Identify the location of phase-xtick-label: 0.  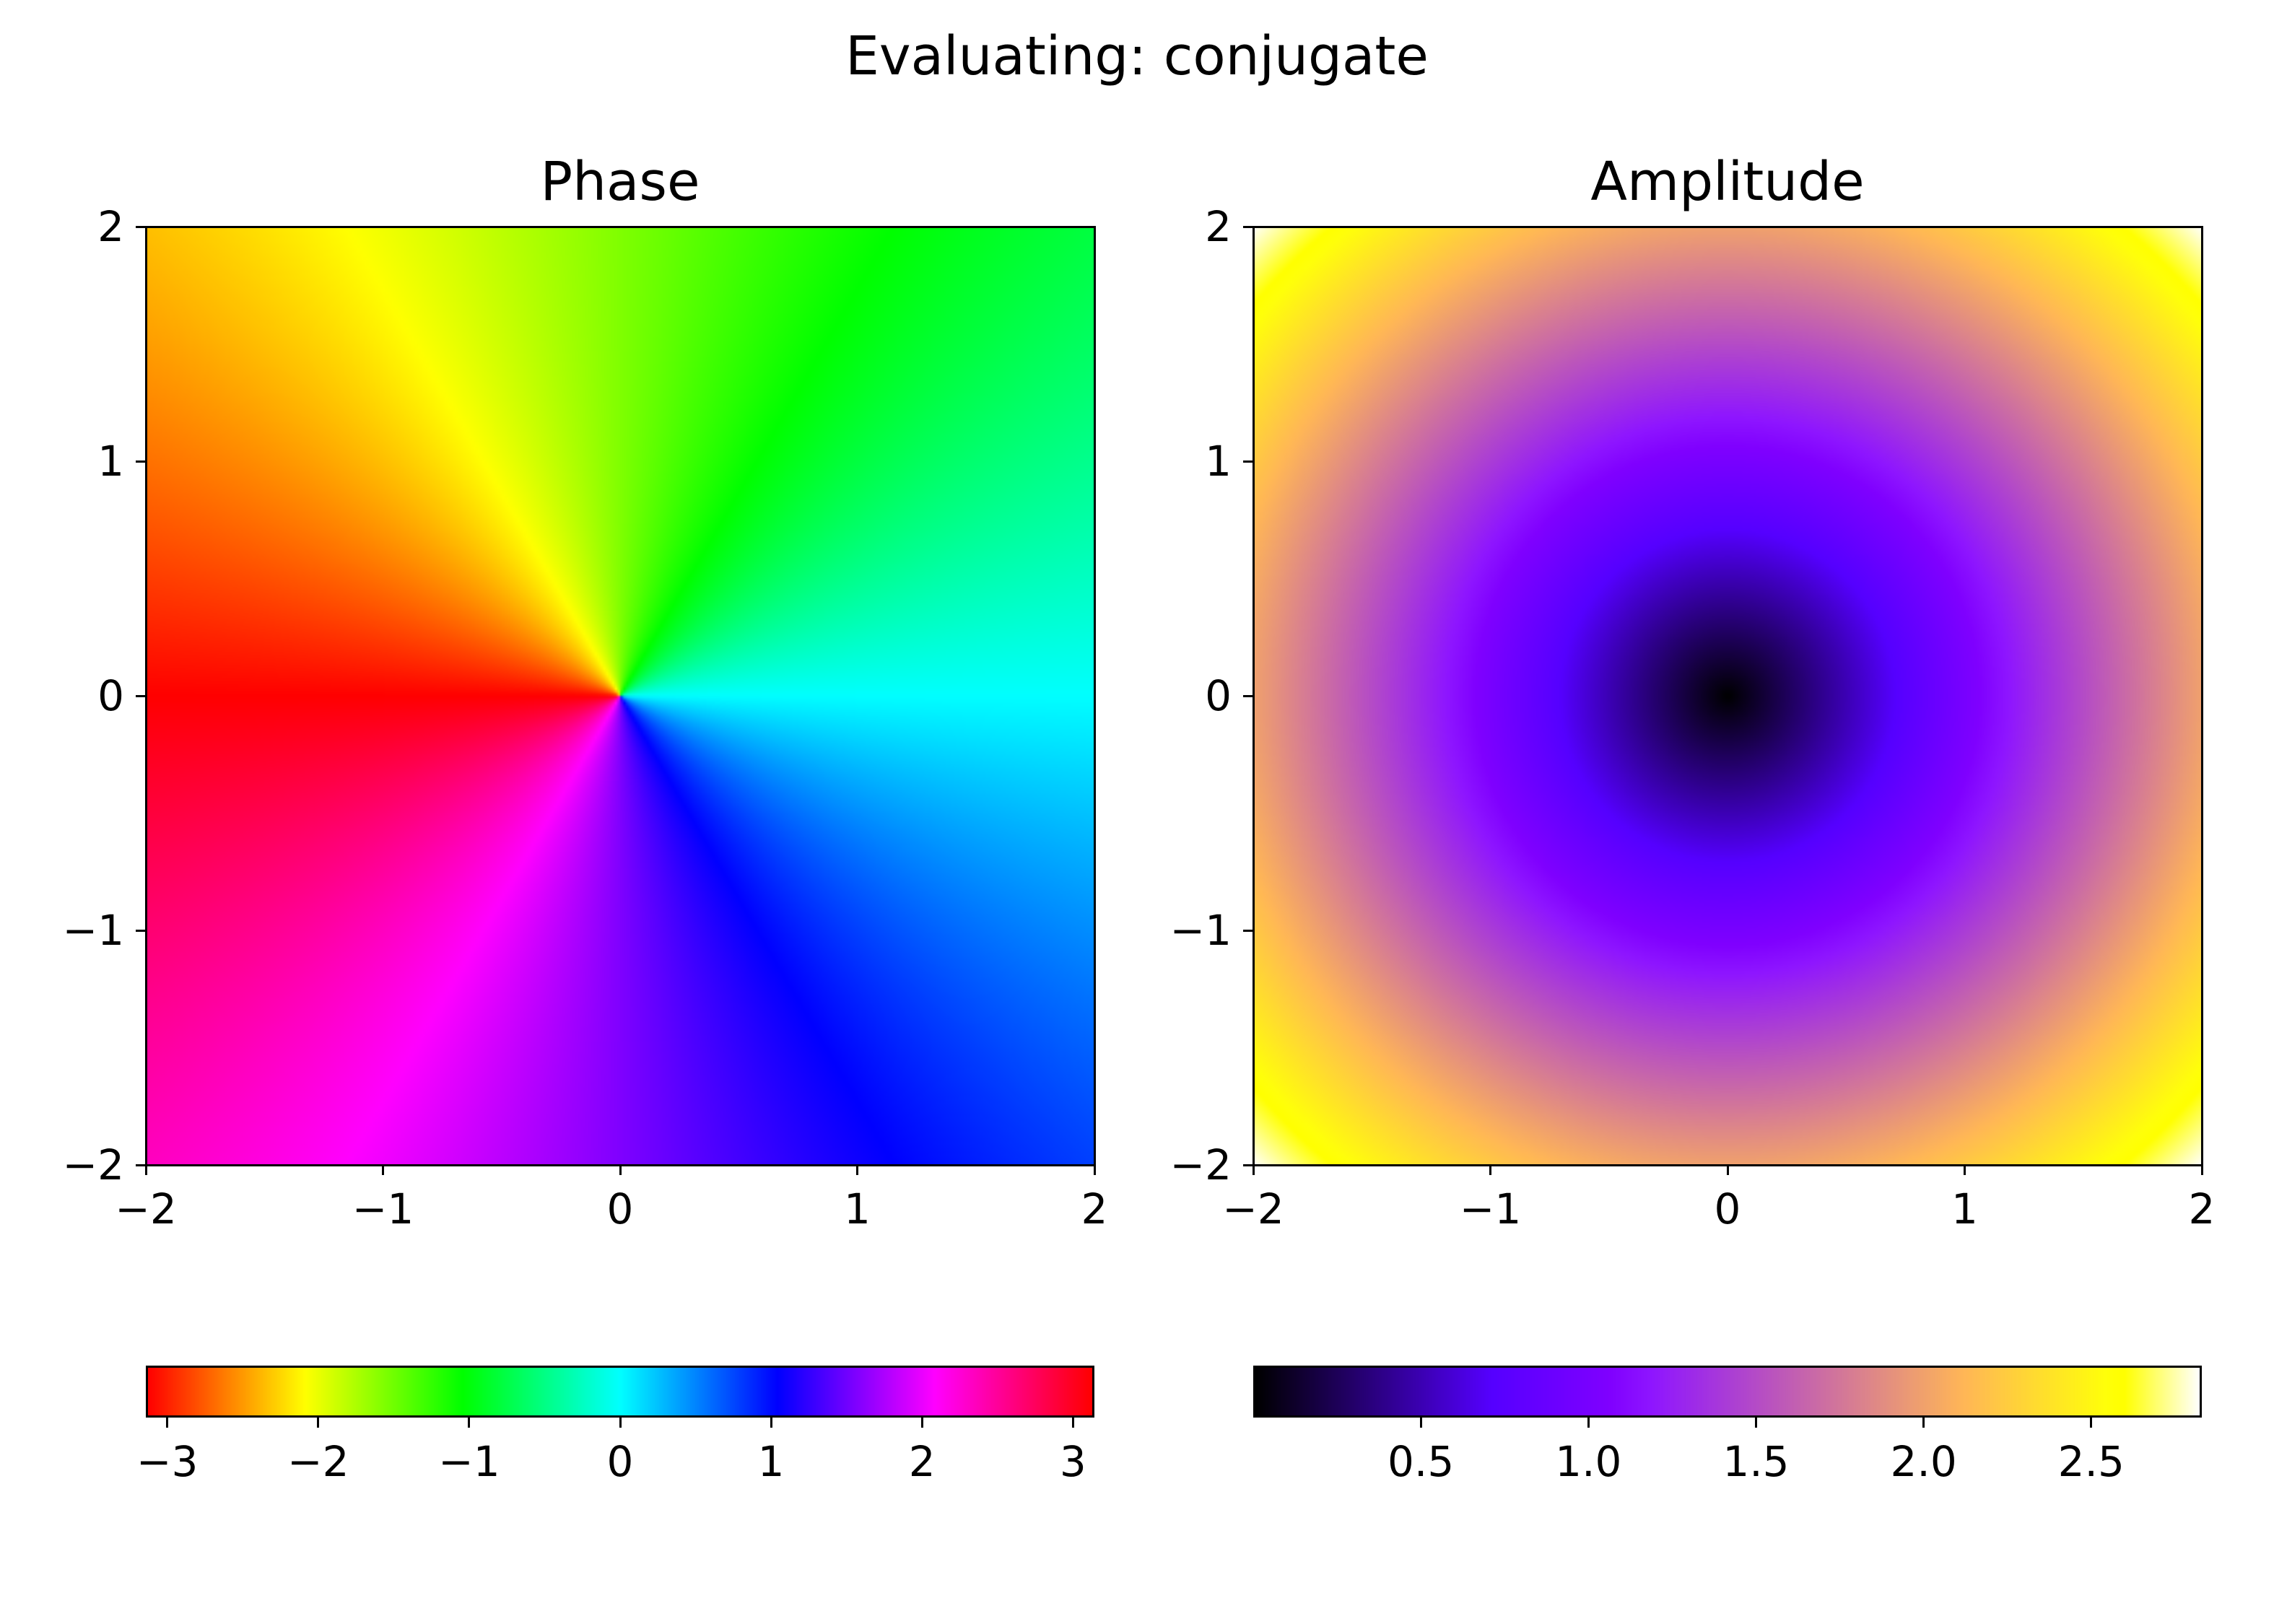
(620, 1209).